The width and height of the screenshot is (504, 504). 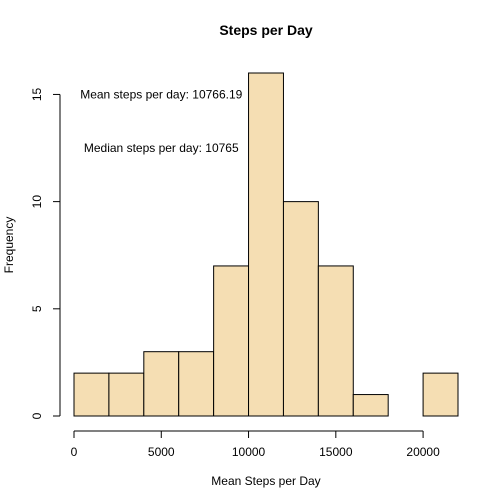 What do you see at coordinates (37, 415) in the screenshot?
I see `y-tick-label: 0` at bounding box center [37, 415].